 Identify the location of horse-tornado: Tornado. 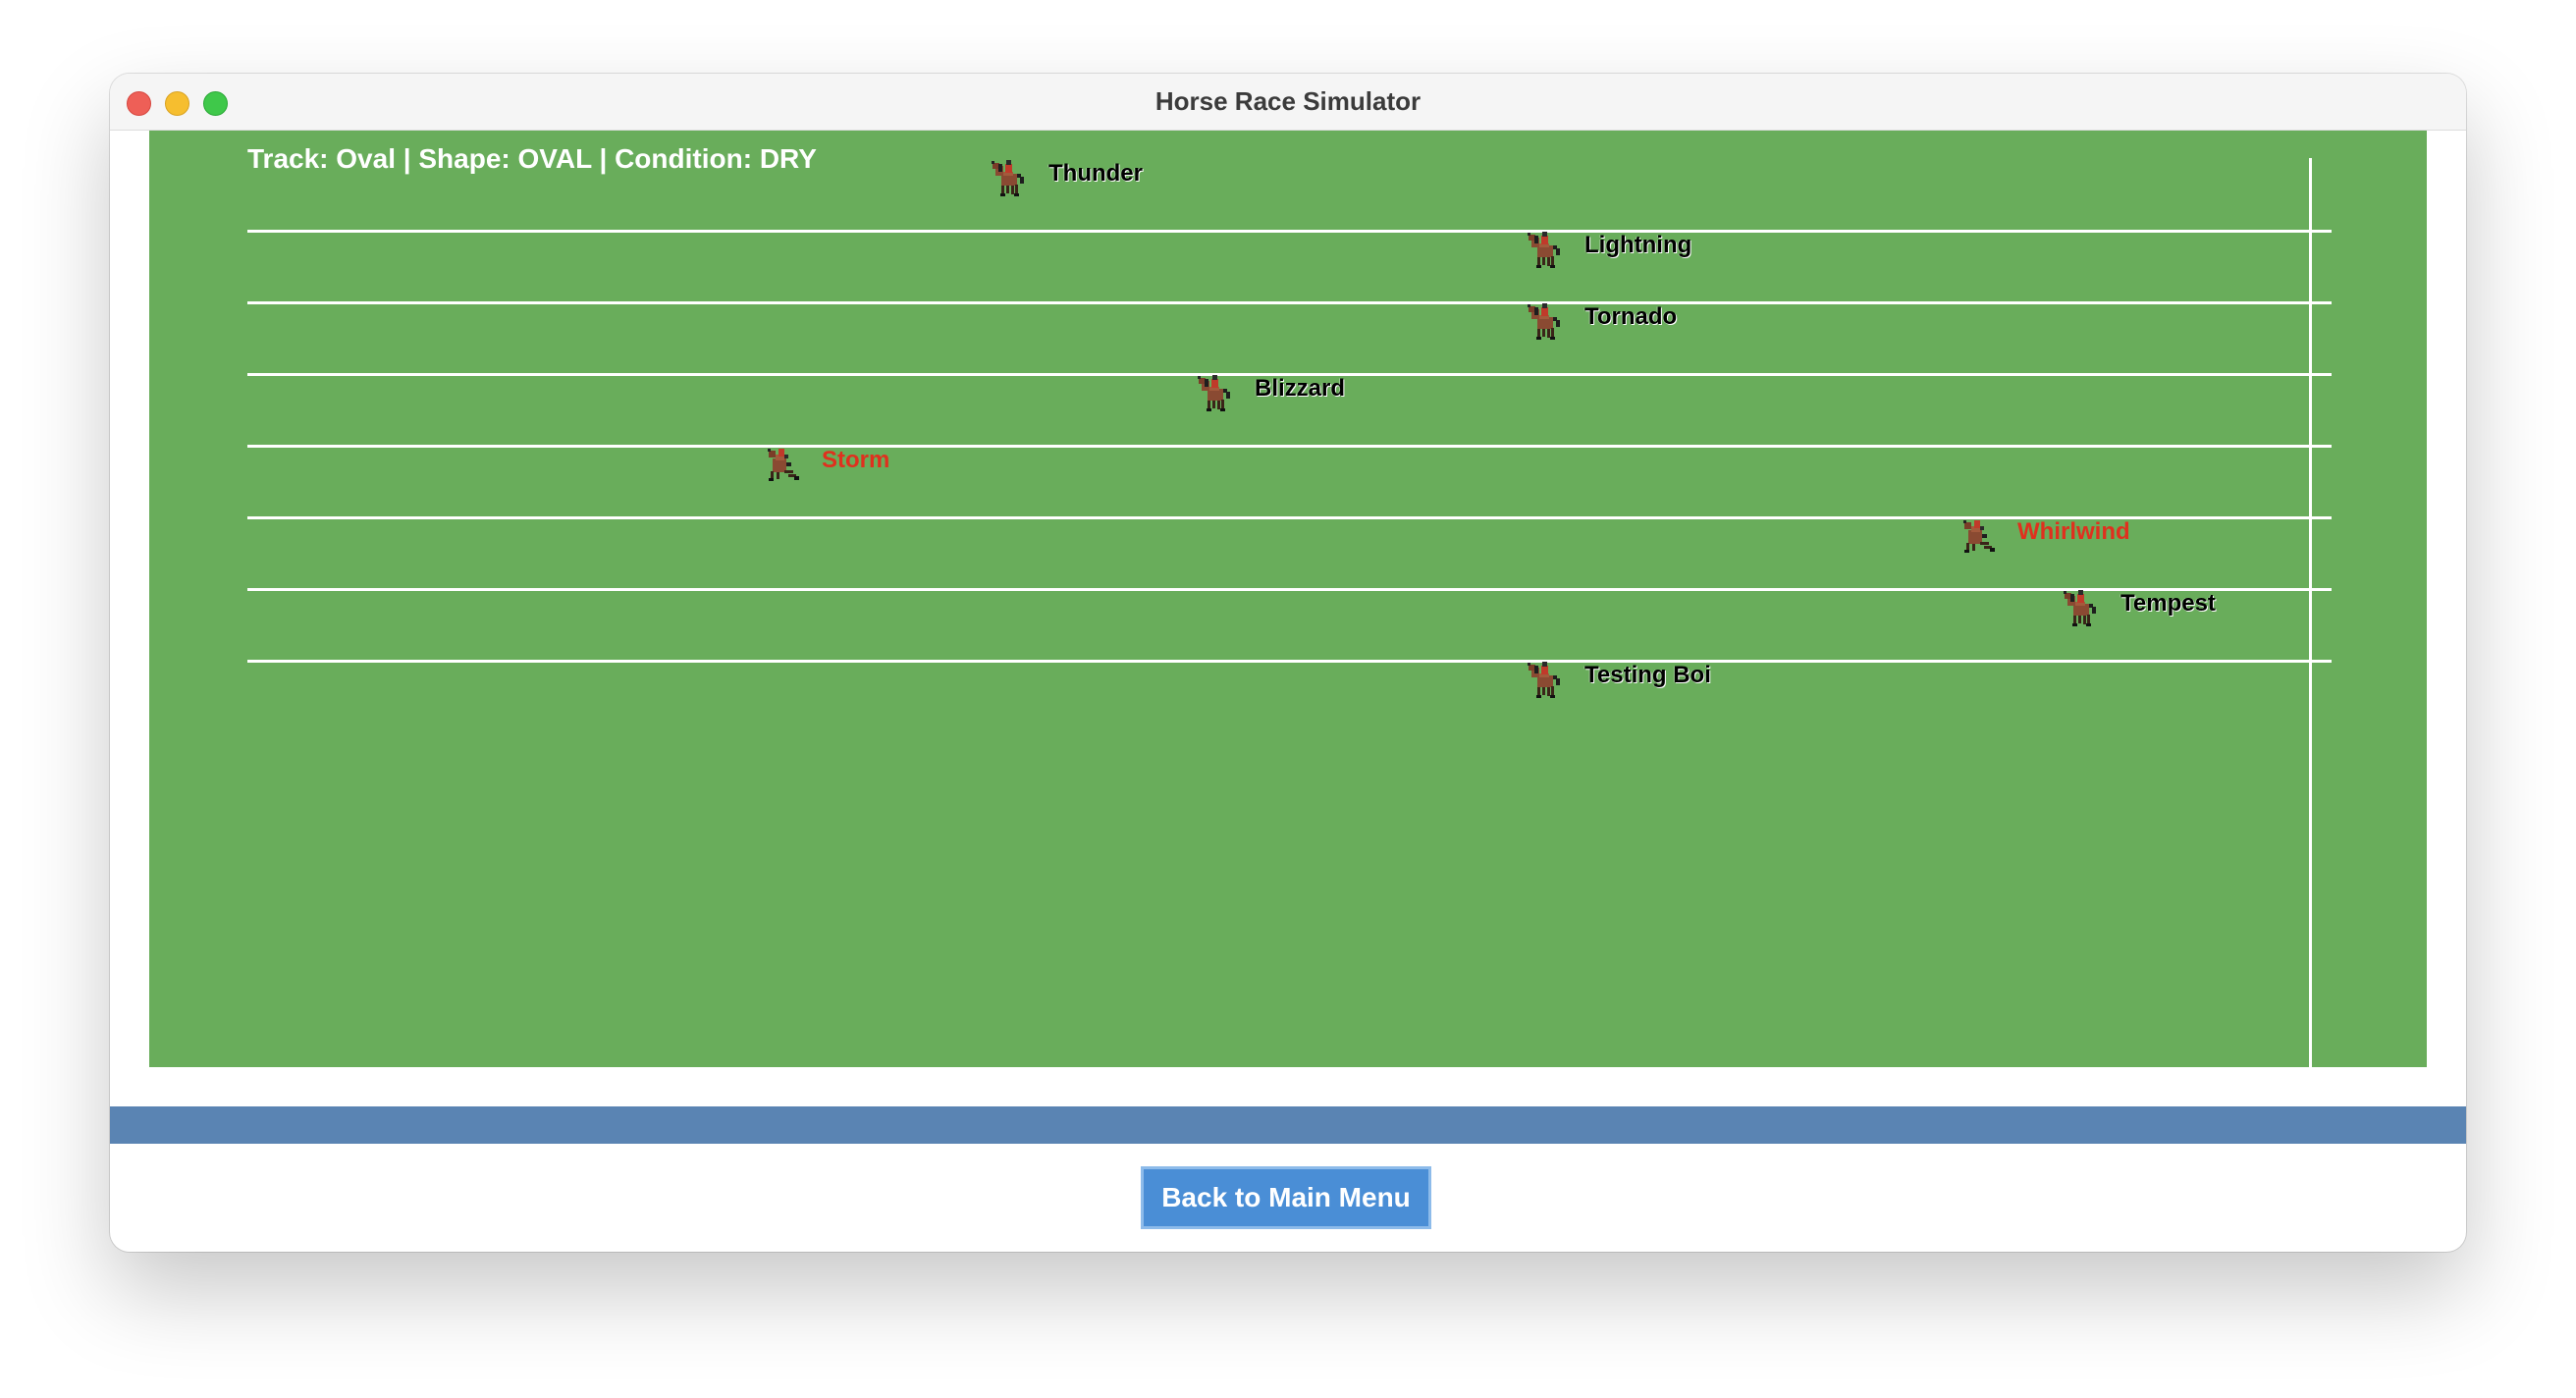
(1601, 323).